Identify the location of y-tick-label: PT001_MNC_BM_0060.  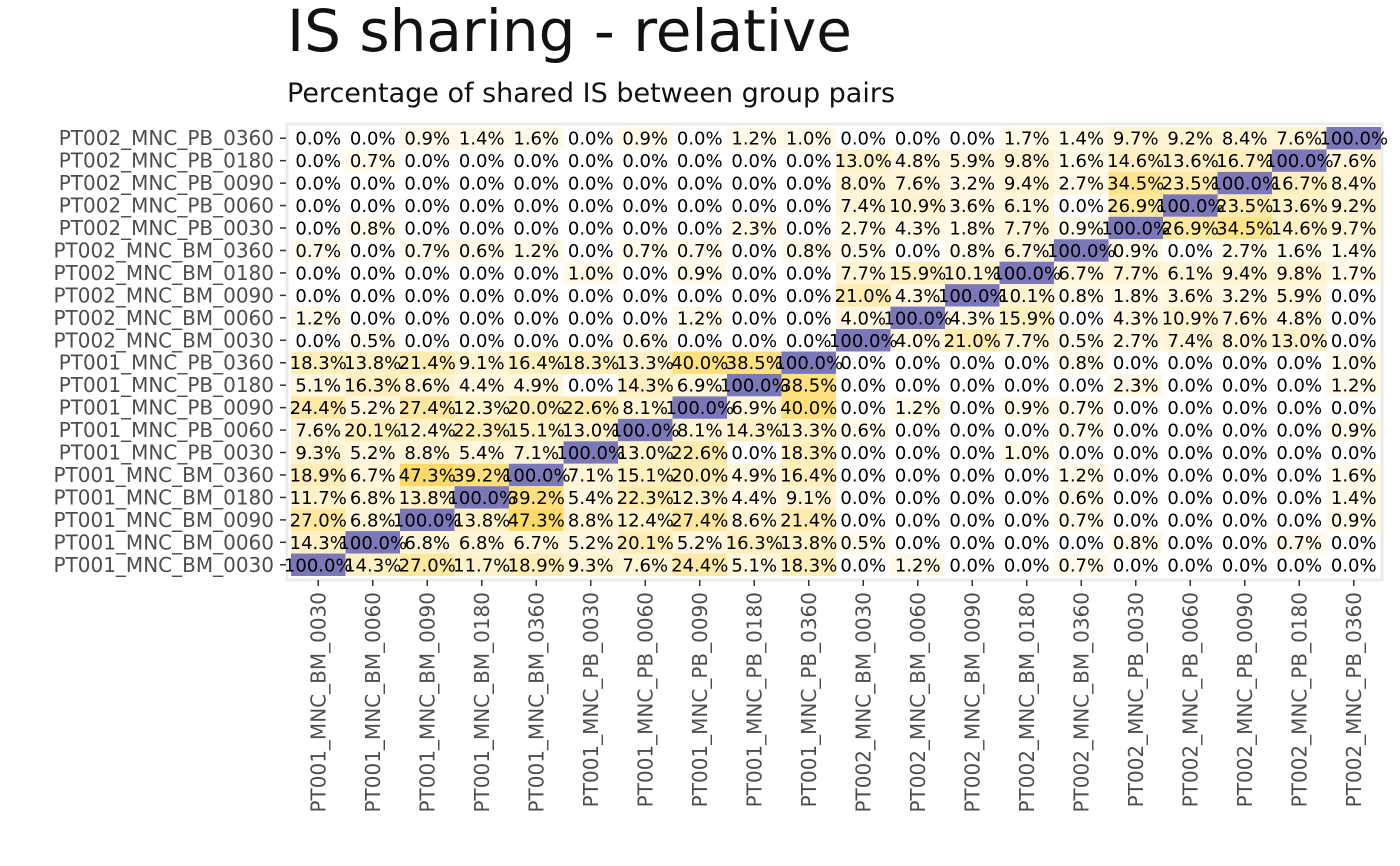
(163, 542).